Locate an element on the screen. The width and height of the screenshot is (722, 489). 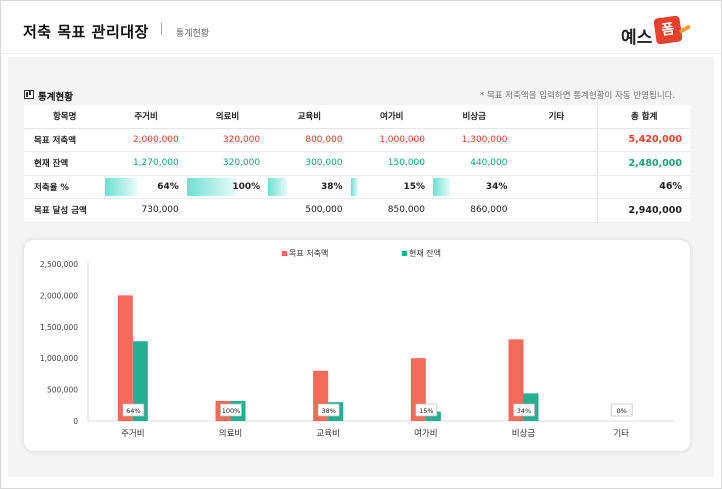
target-cell: 800,000 is located at coordinates (309, 140).